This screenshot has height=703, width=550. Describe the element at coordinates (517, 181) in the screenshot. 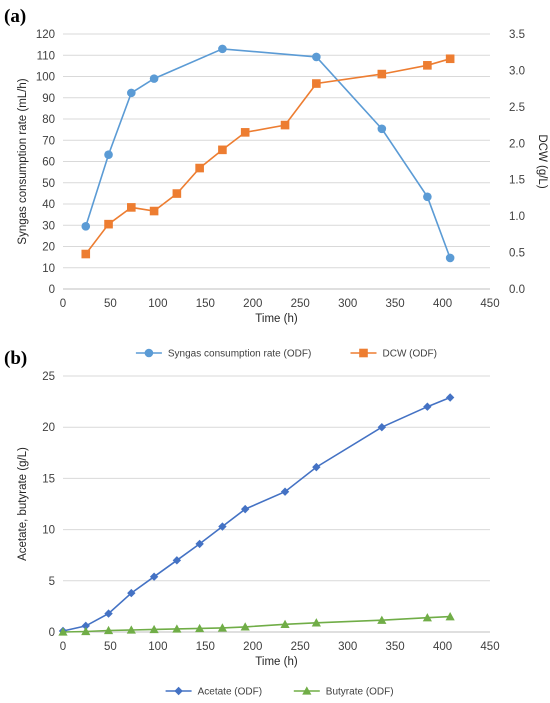

I see `y2-tick-label: 1.5` at that location.